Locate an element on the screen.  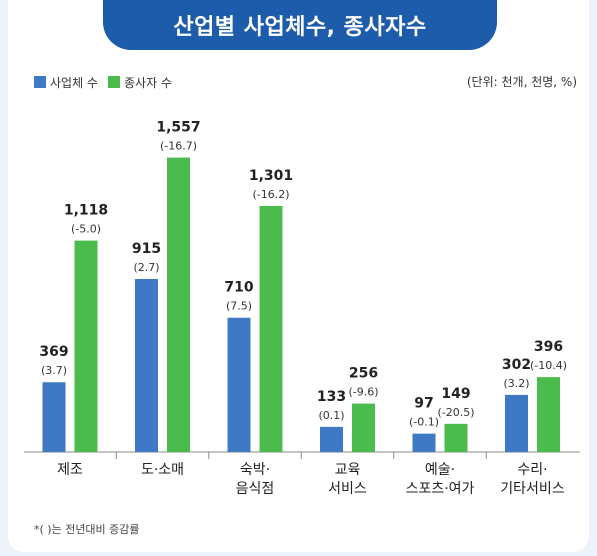
x-tick-label: 수리· is located at coordinates (532, 470).